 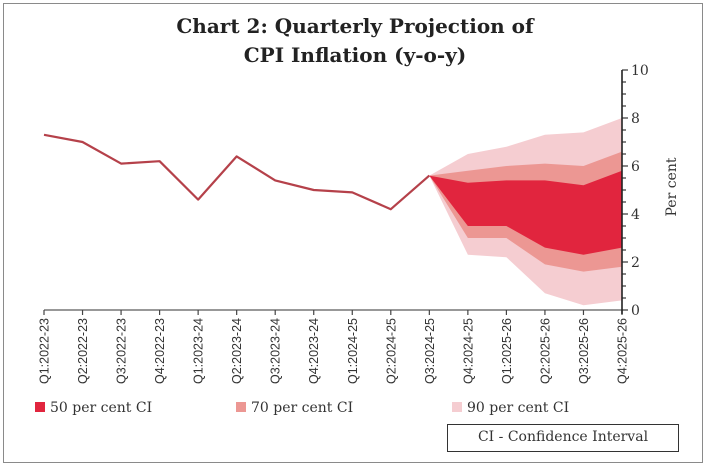 What do you see at coordinates (430, 351) in the screenshot?
I see `x-tick-label: Q3:2024-25` at bounding box center [430, 351].